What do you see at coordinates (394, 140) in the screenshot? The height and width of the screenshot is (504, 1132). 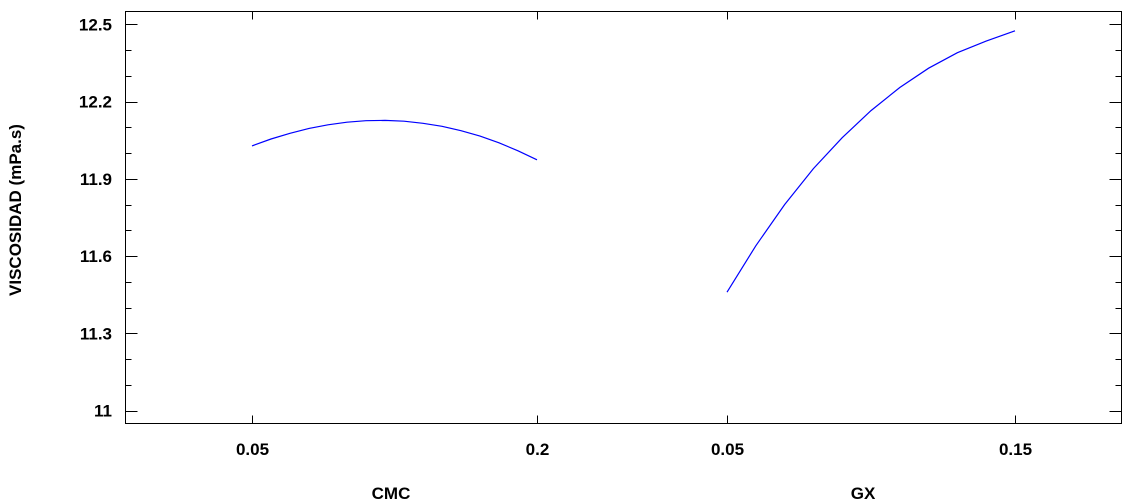 I see `series-line-cmc` at bounding box center [394, 140].